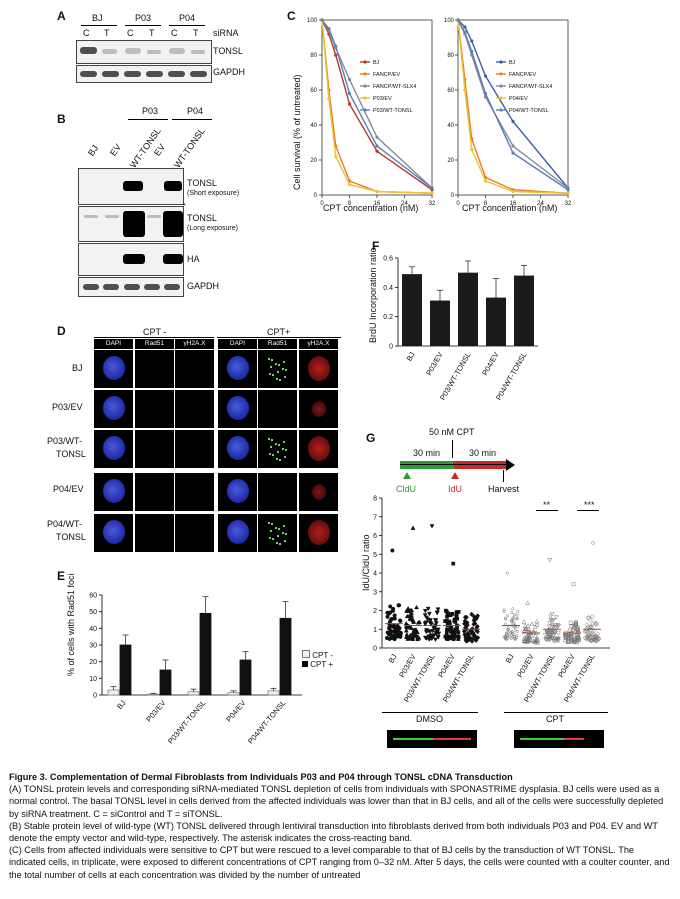 This screenshot has height=899, width=680. What do you see at coordinates (77, 368) in the screenshot?
I see `panel-d-row-bj: BJ` at bounding box center [77, 368].